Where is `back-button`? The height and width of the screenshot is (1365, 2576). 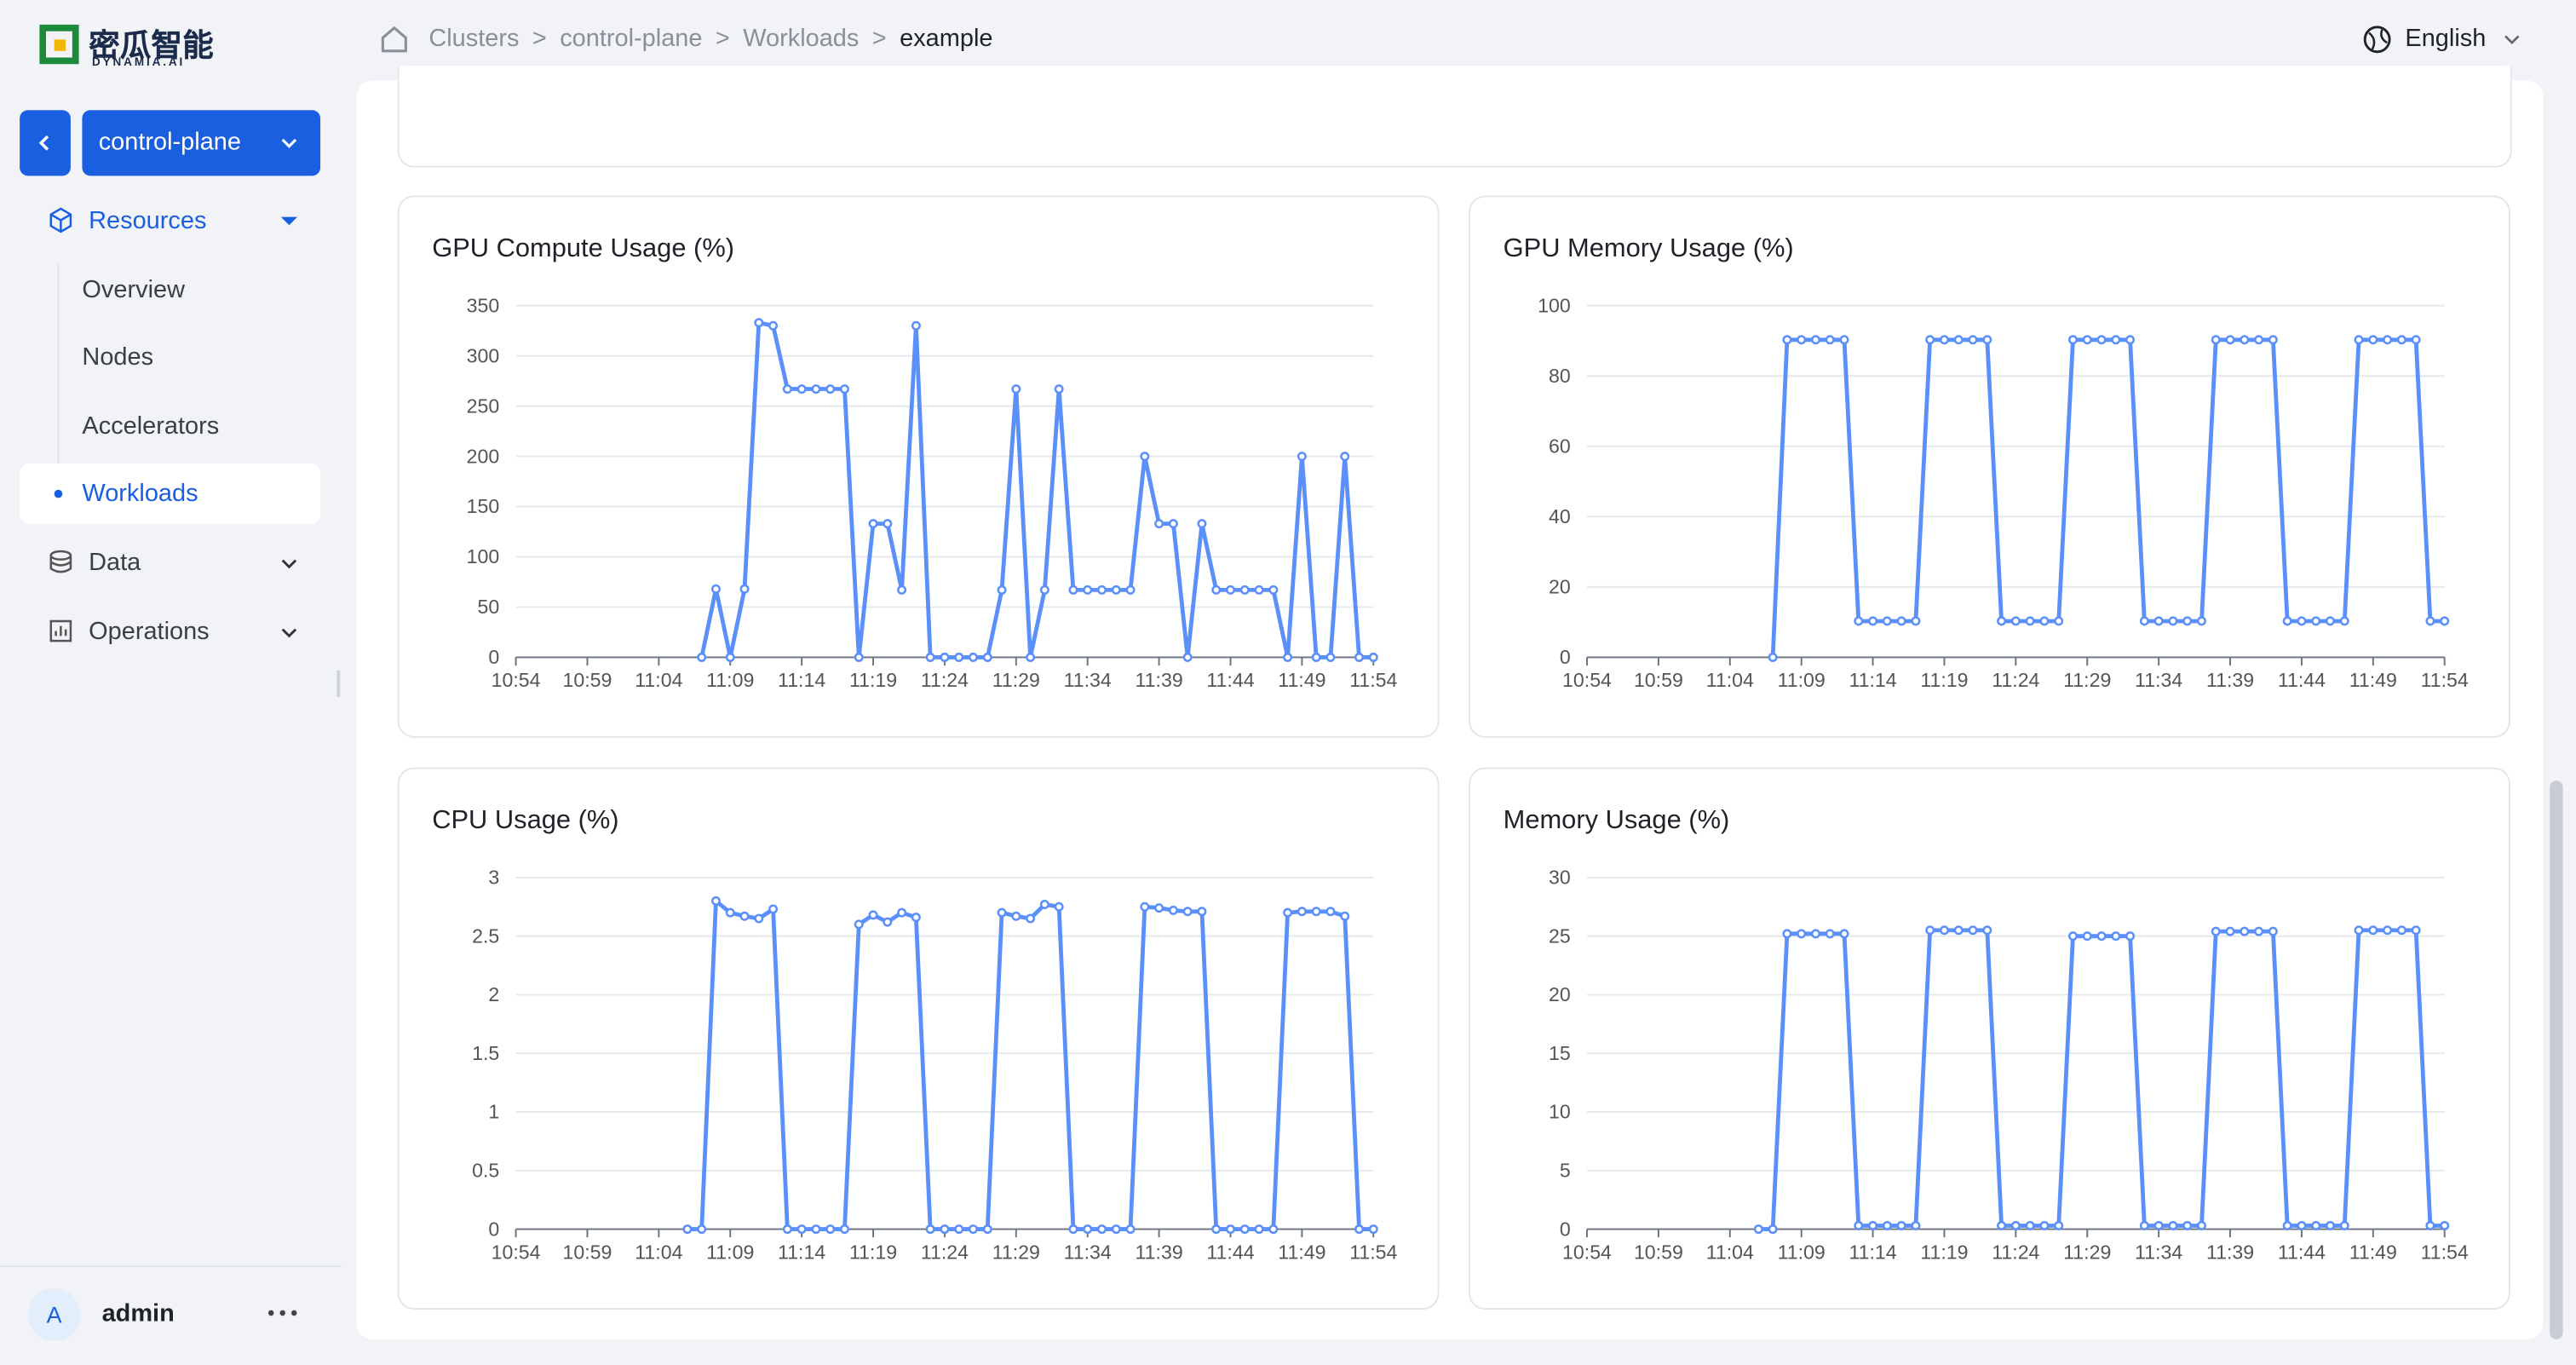
back-button is located at coordinates (46, 143).